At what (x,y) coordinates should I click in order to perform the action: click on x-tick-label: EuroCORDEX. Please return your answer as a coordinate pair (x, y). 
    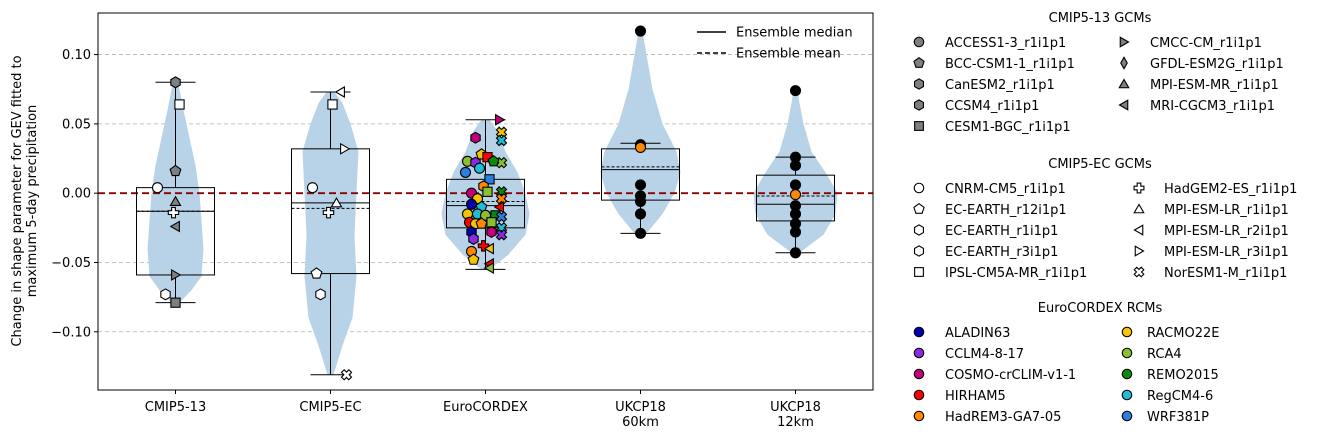
    Looking at the image, I should click on (485, 407).